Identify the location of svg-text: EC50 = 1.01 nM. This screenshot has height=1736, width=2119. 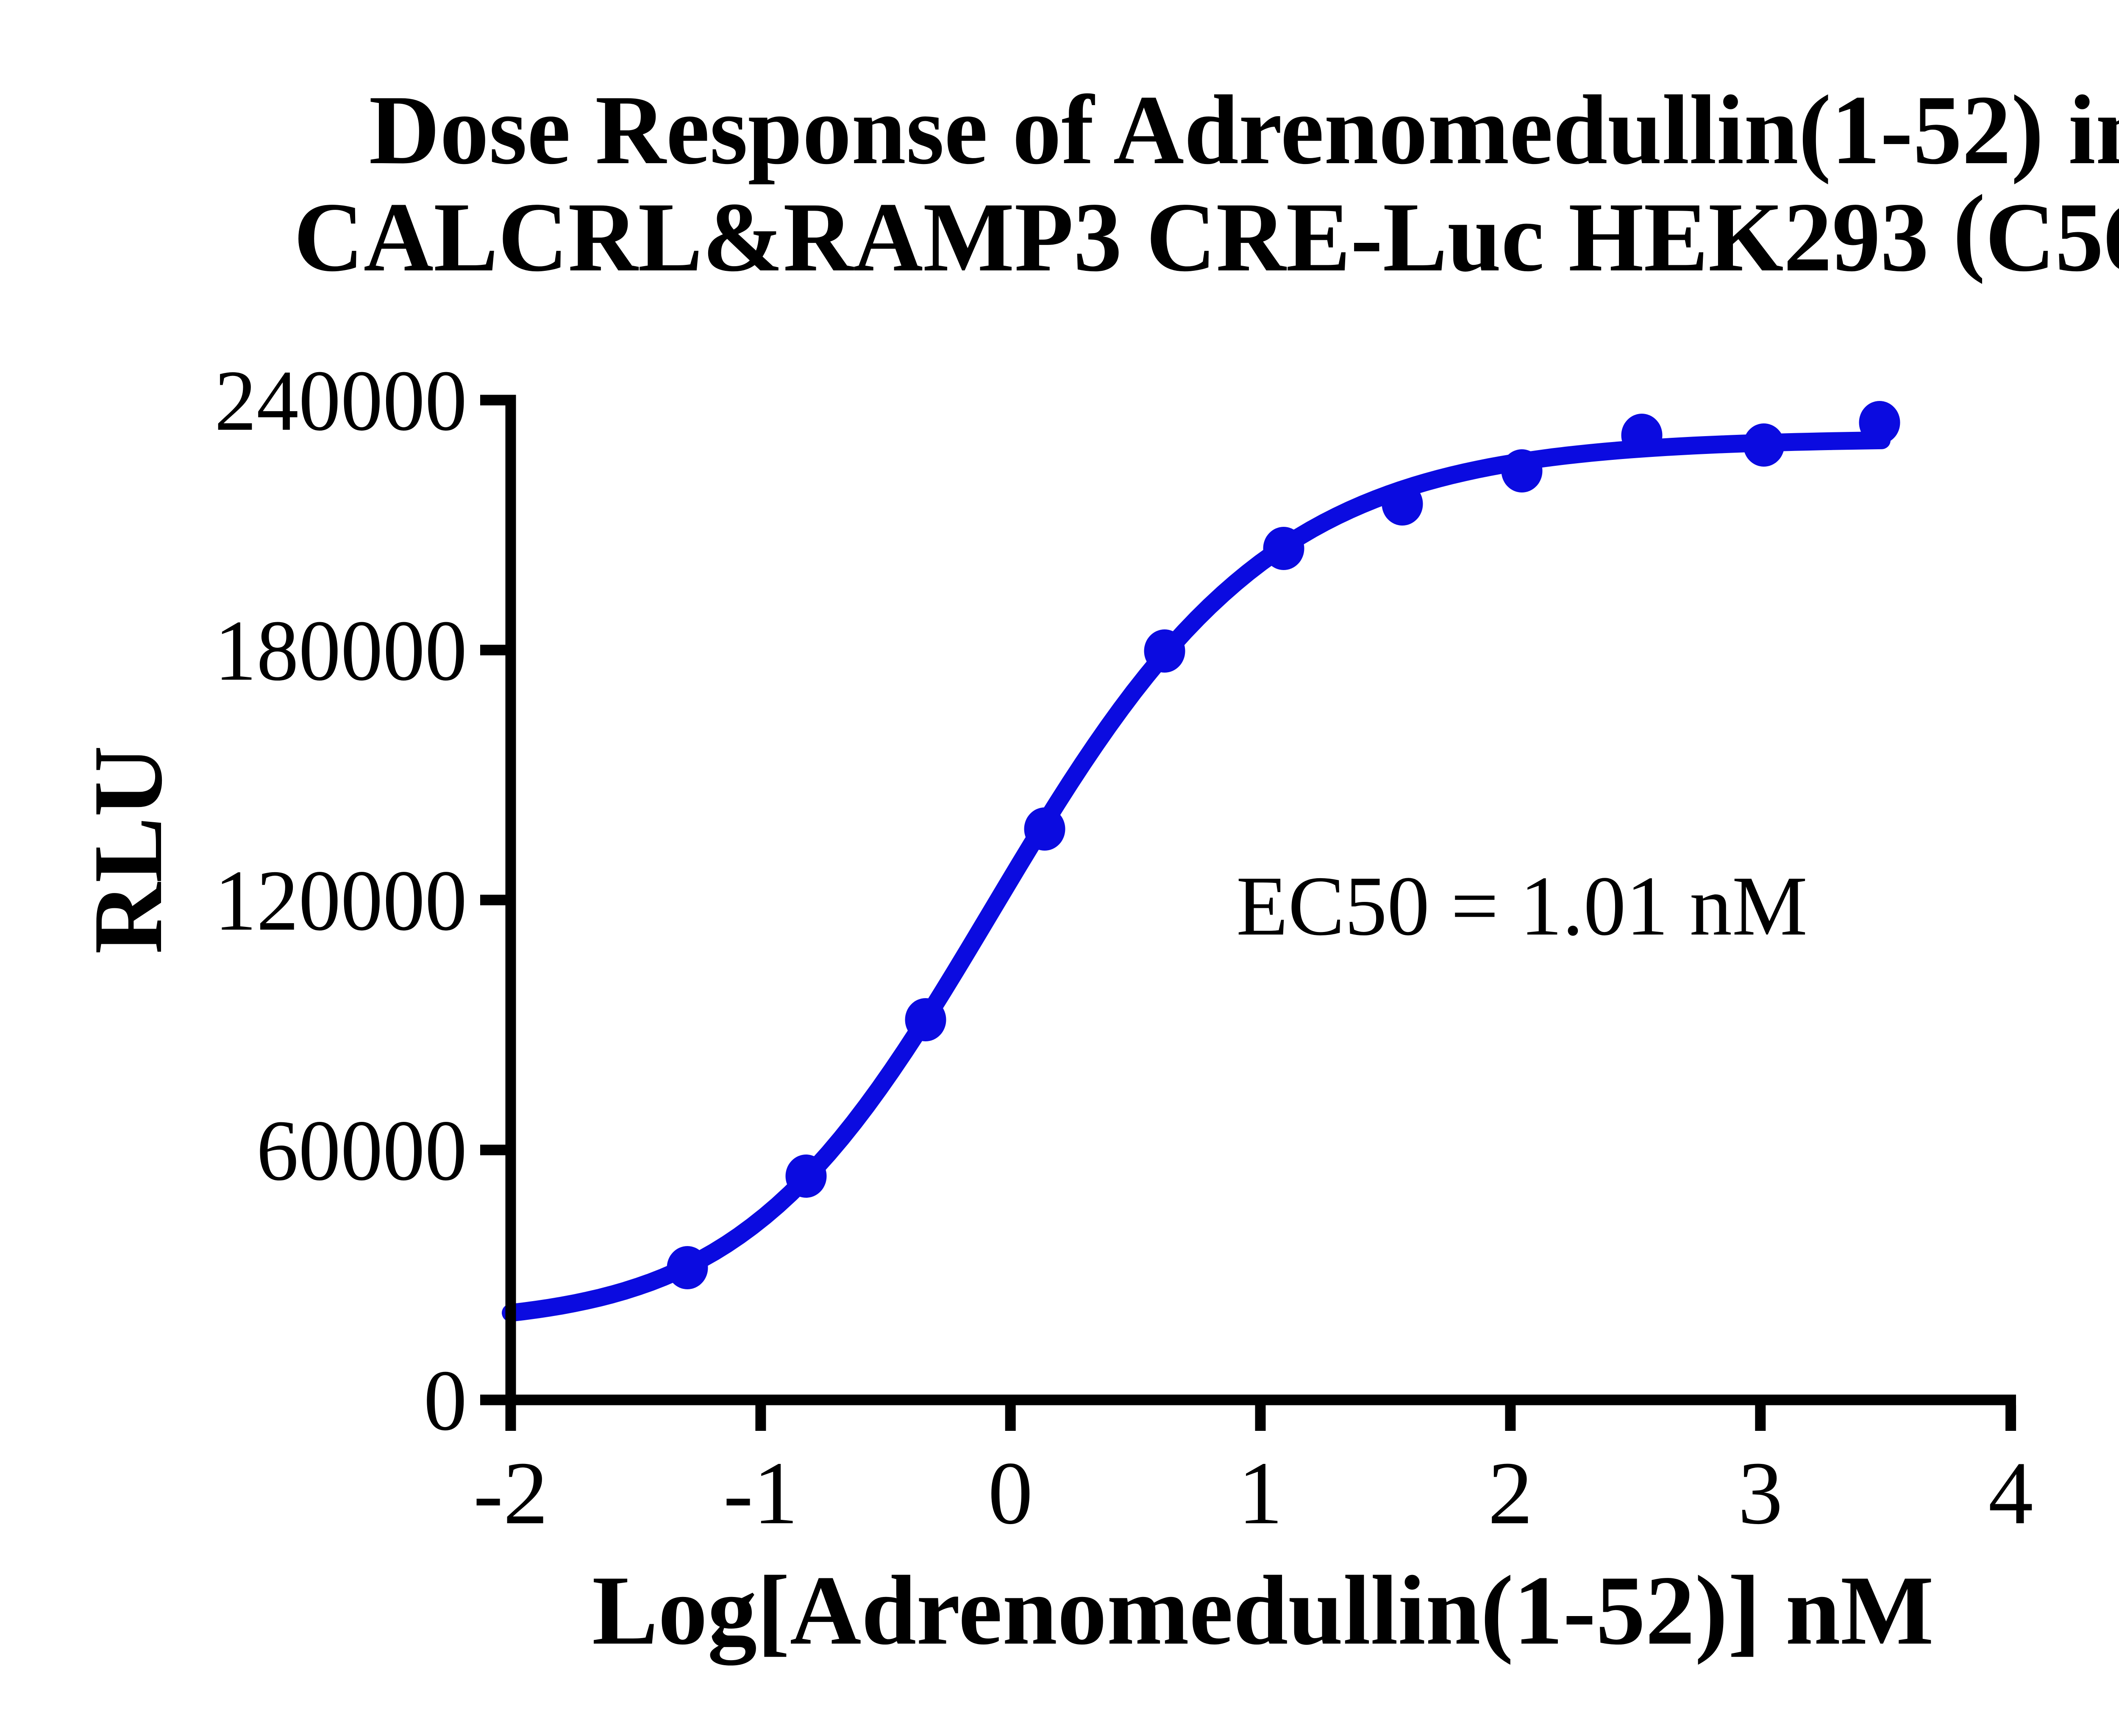
(1522, 906).